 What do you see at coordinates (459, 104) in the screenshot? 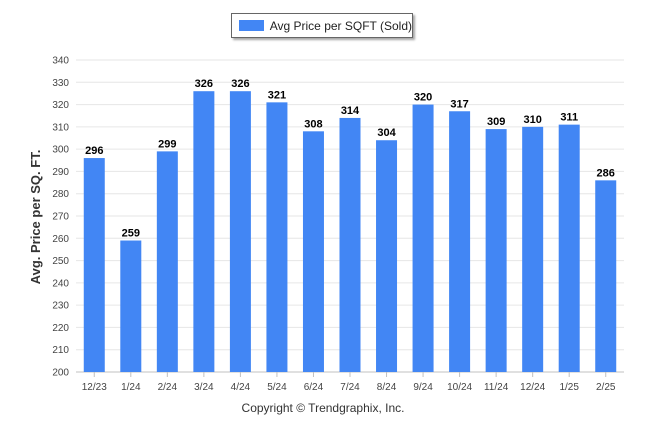
I see `data-label: 317` at bounding box center [459, 104].